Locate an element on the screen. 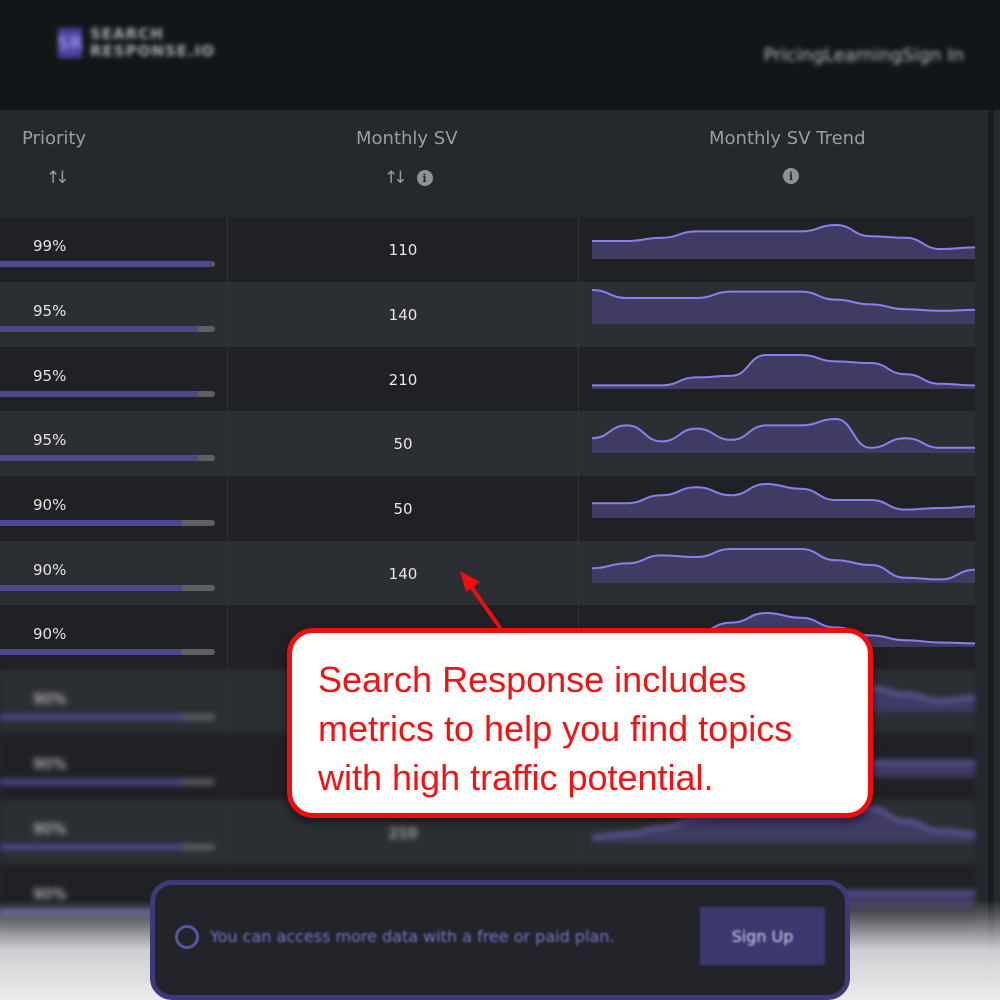 This screenshot has width=1000, height=1000. column-header-monthly-sv-trend: Monthly SV Trend is located at coordinates (787, 138).